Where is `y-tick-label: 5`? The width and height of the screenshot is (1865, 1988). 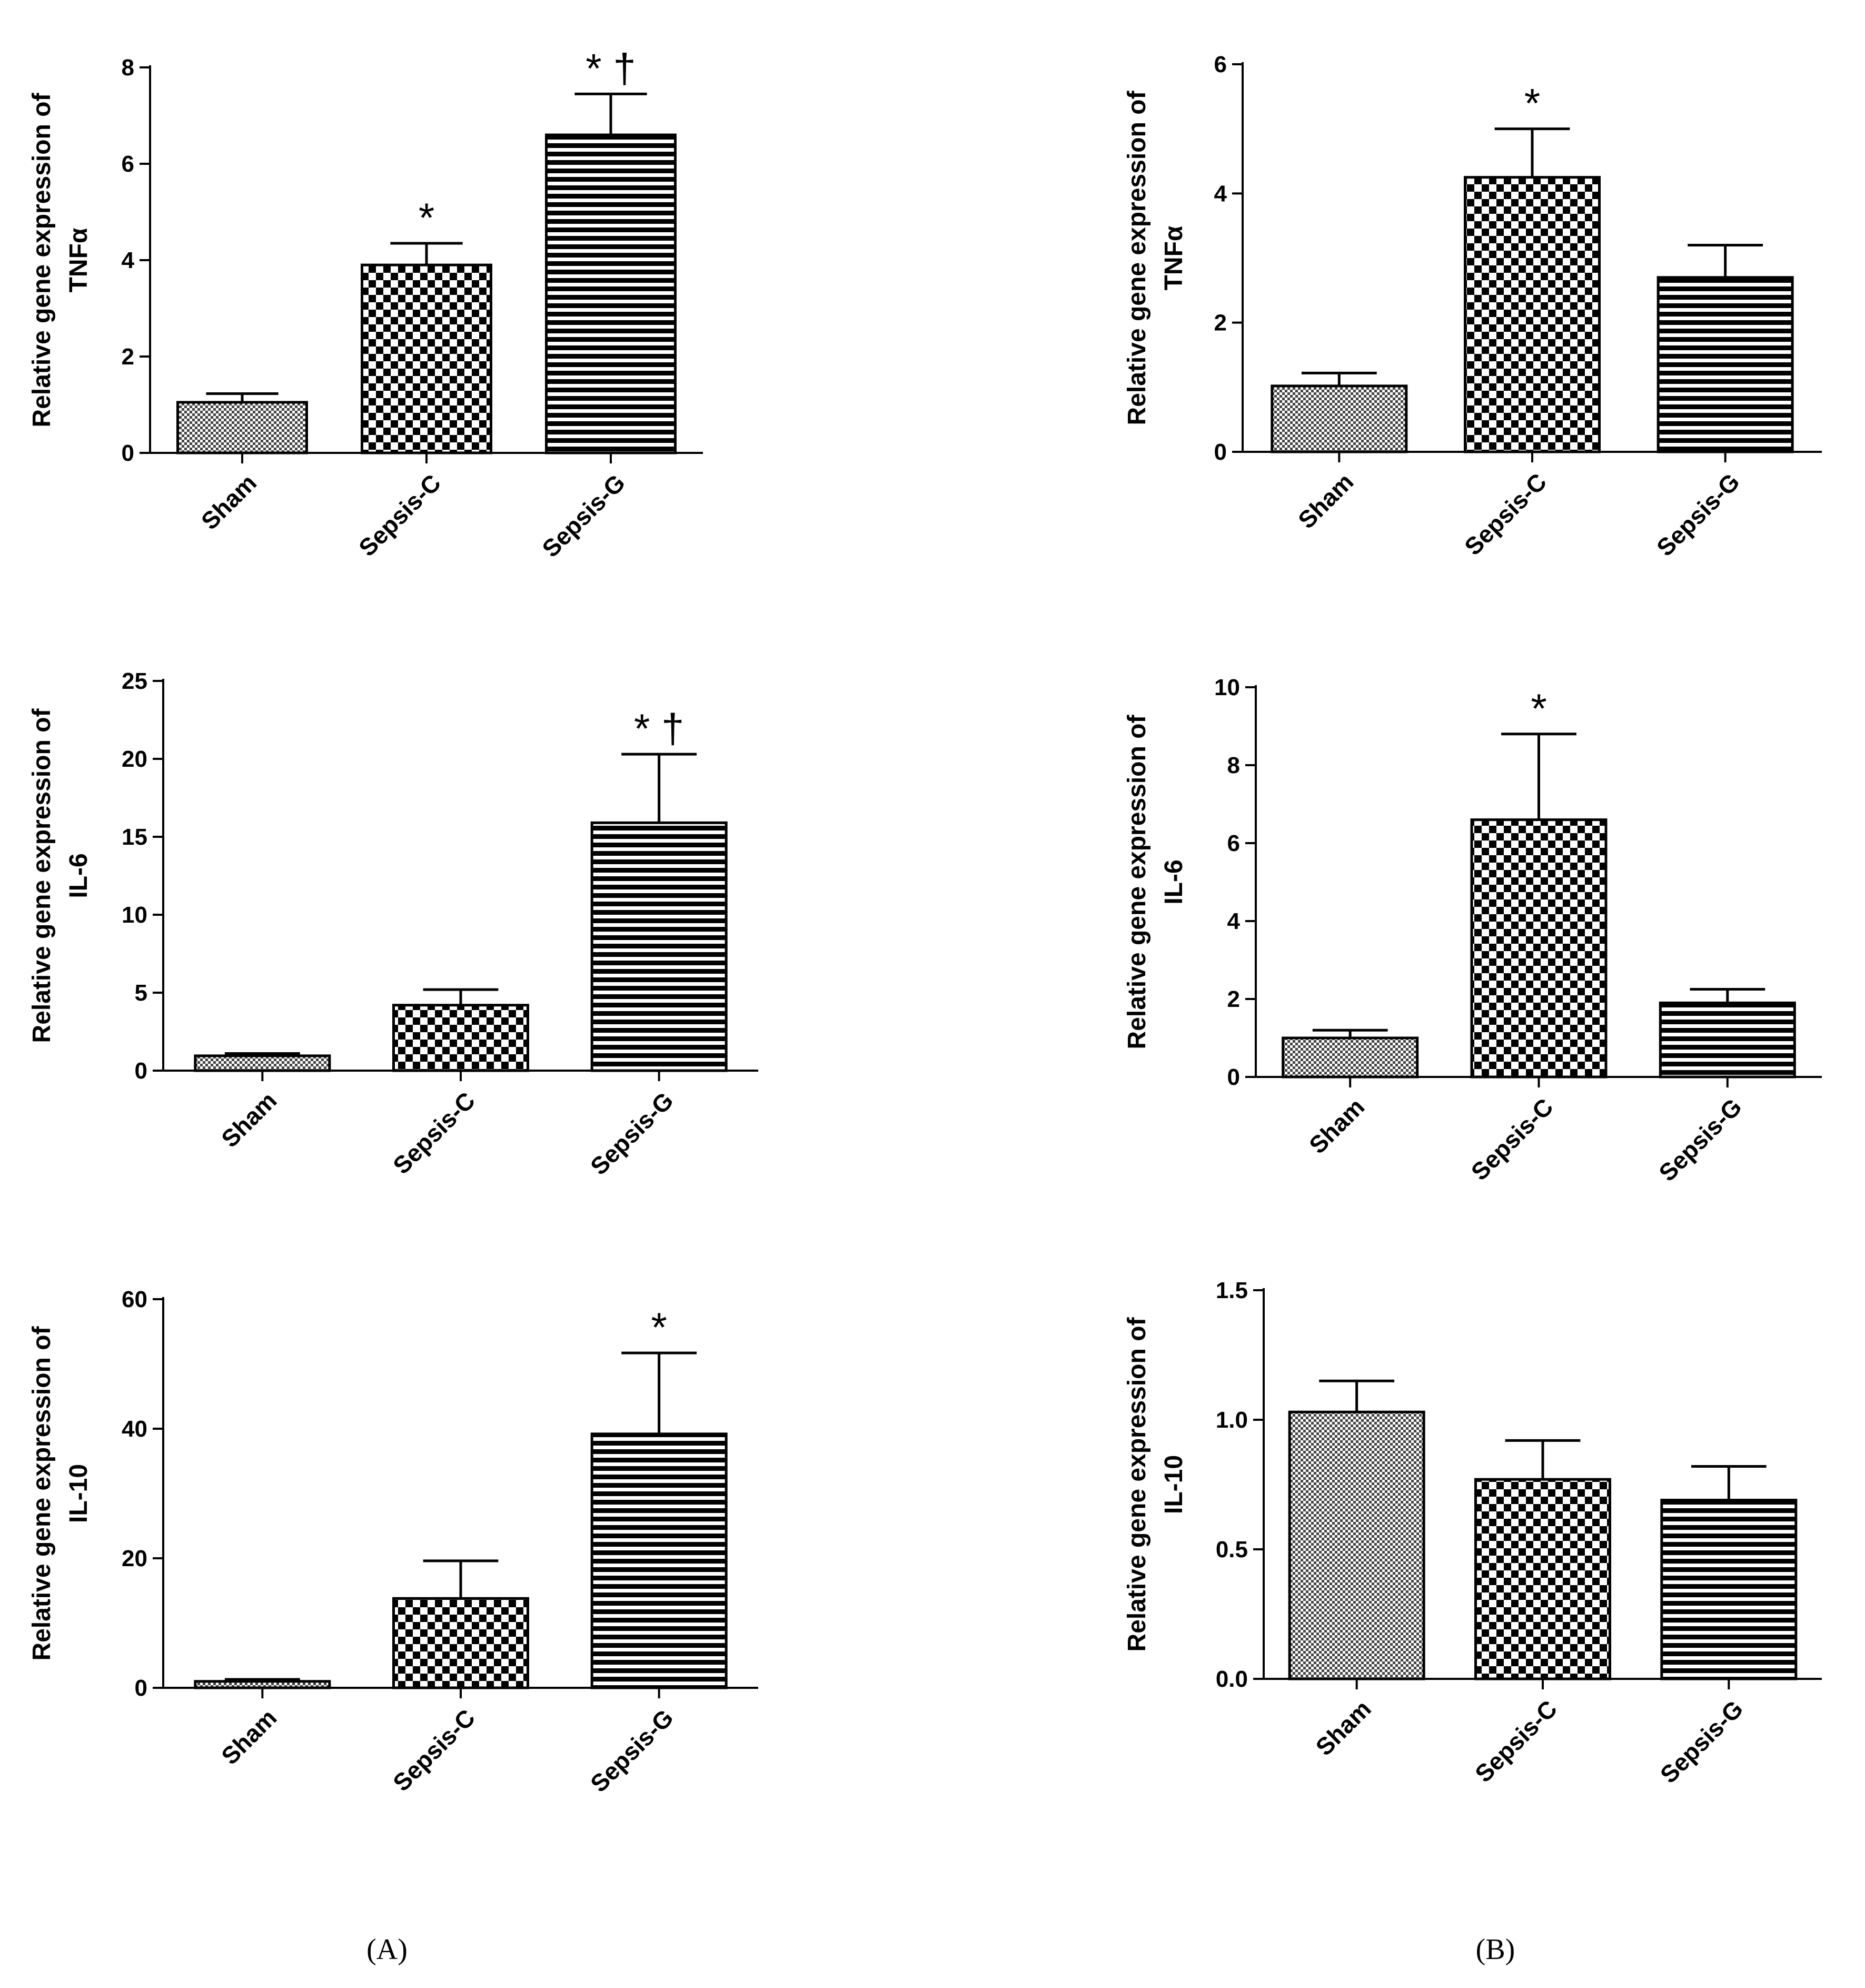
y-tick-label: 5 is located at coordinates (141, 993).